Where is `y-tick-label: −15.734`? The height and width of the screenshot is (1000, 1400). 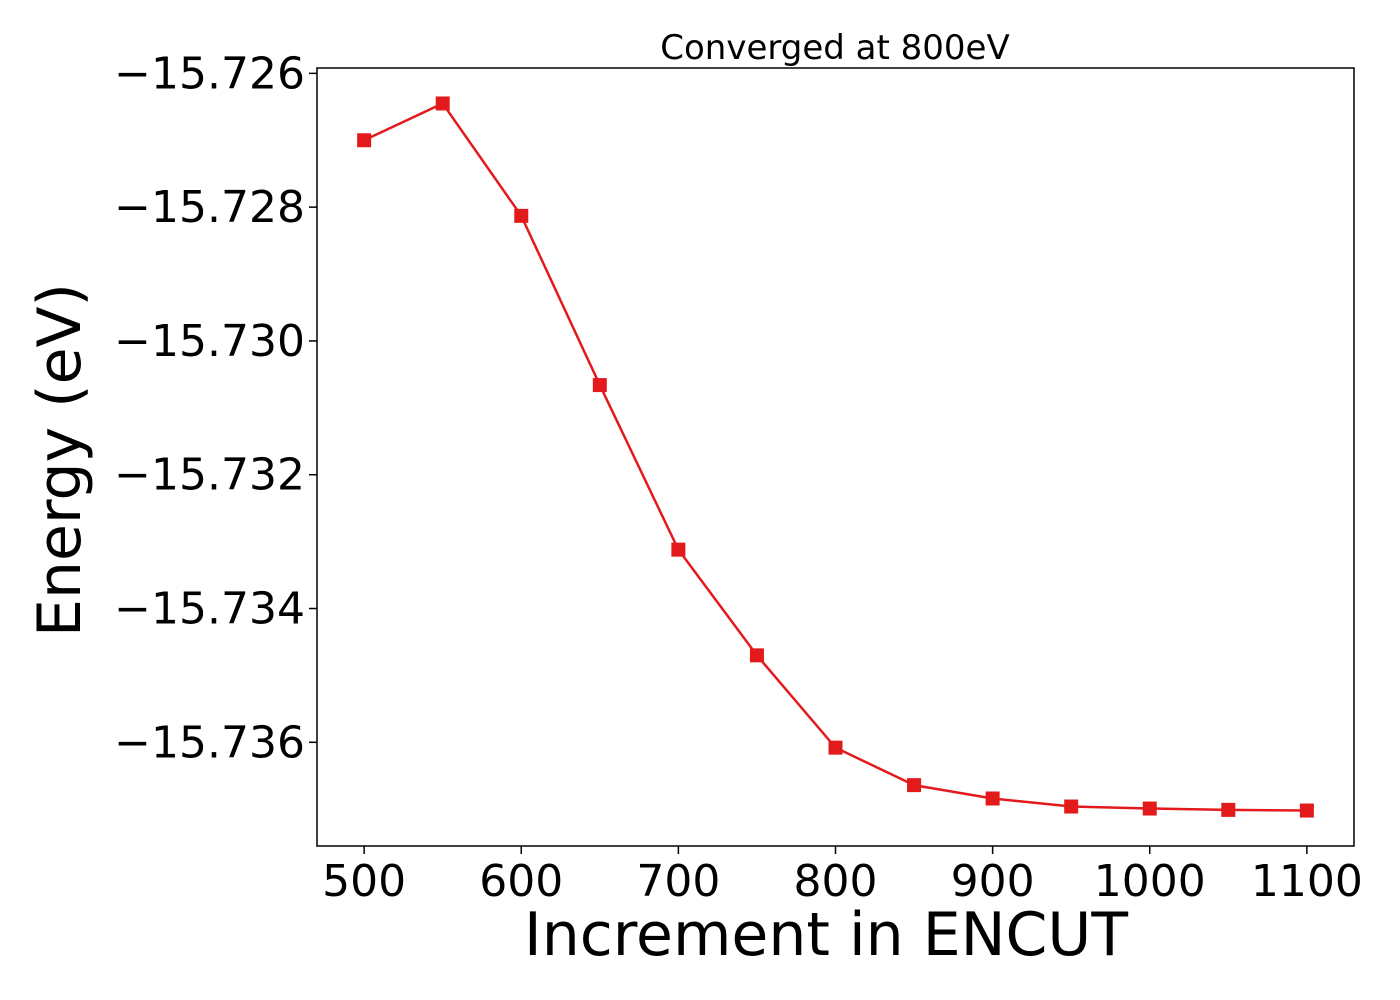
y-tick-label: −15.734 is located at coordinates (209, 609).